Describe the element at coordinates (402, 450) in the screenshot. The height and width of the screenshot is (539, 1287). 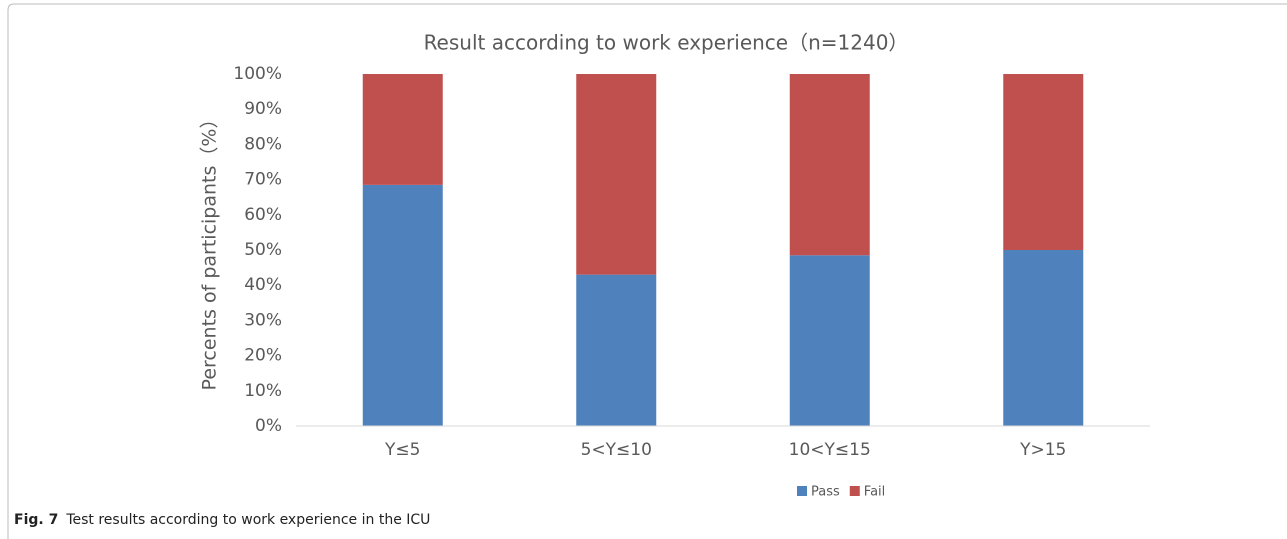
I see `x-tick-label: Y≤5` at that location.